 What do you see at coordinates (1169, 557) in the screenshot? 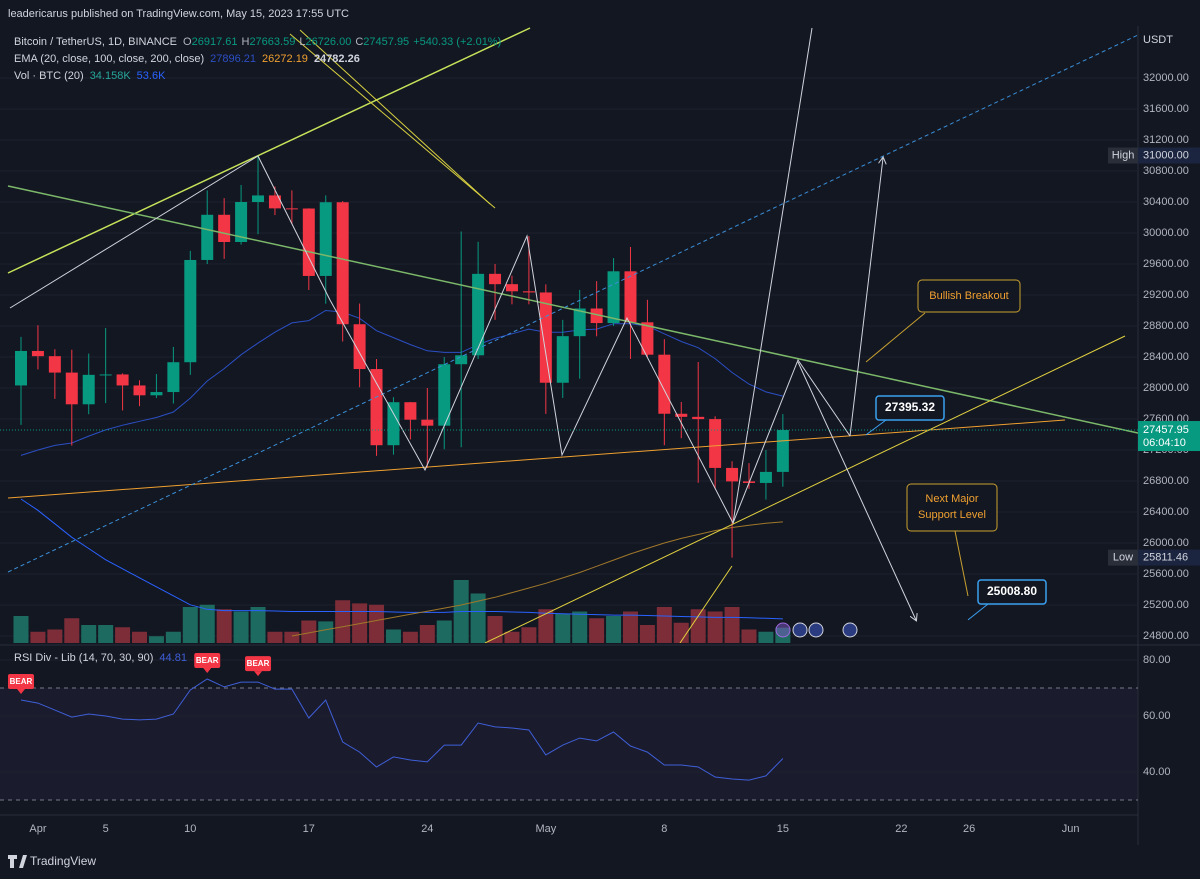
I see `price-label-value-box` at bounding box center [1169, 557].